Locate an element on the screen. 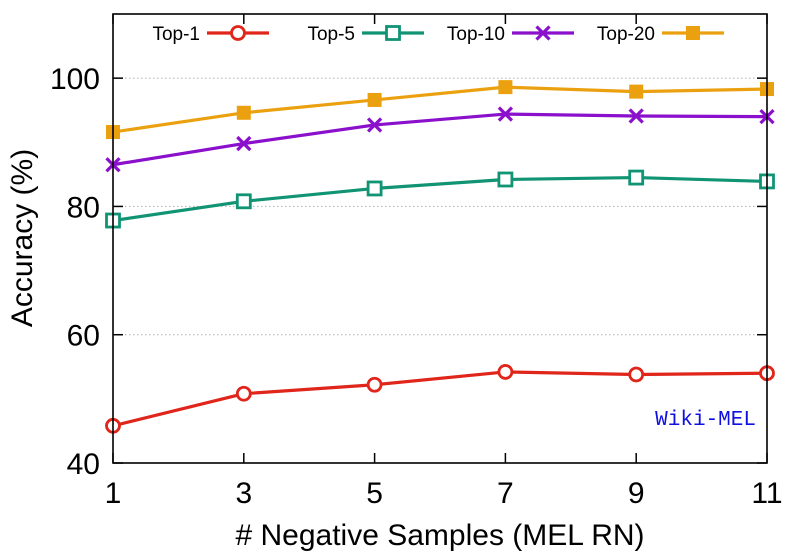  y-tick-label-40: 40 is located at coordinates (83, 464).